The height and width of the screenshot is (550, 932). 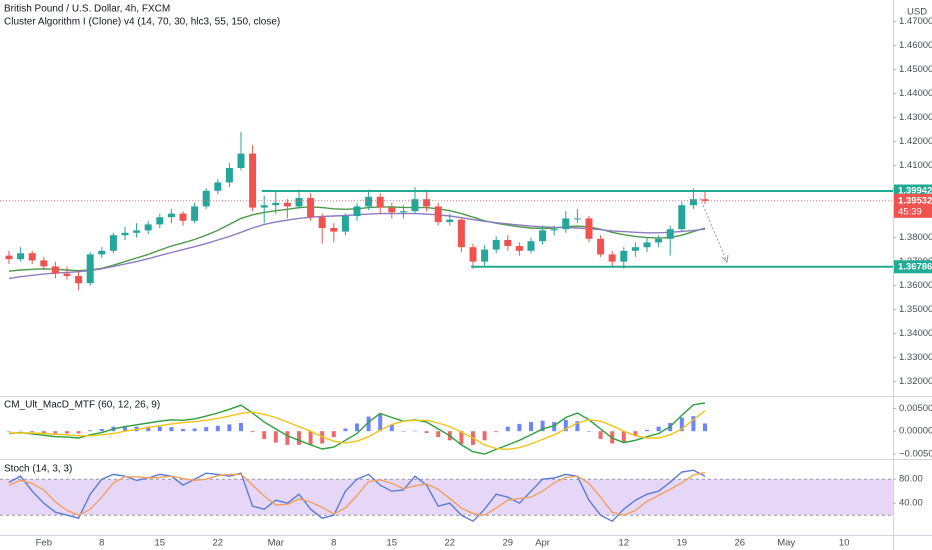 I want to click on x-tick-label: 15, so click(x=392, y=543).